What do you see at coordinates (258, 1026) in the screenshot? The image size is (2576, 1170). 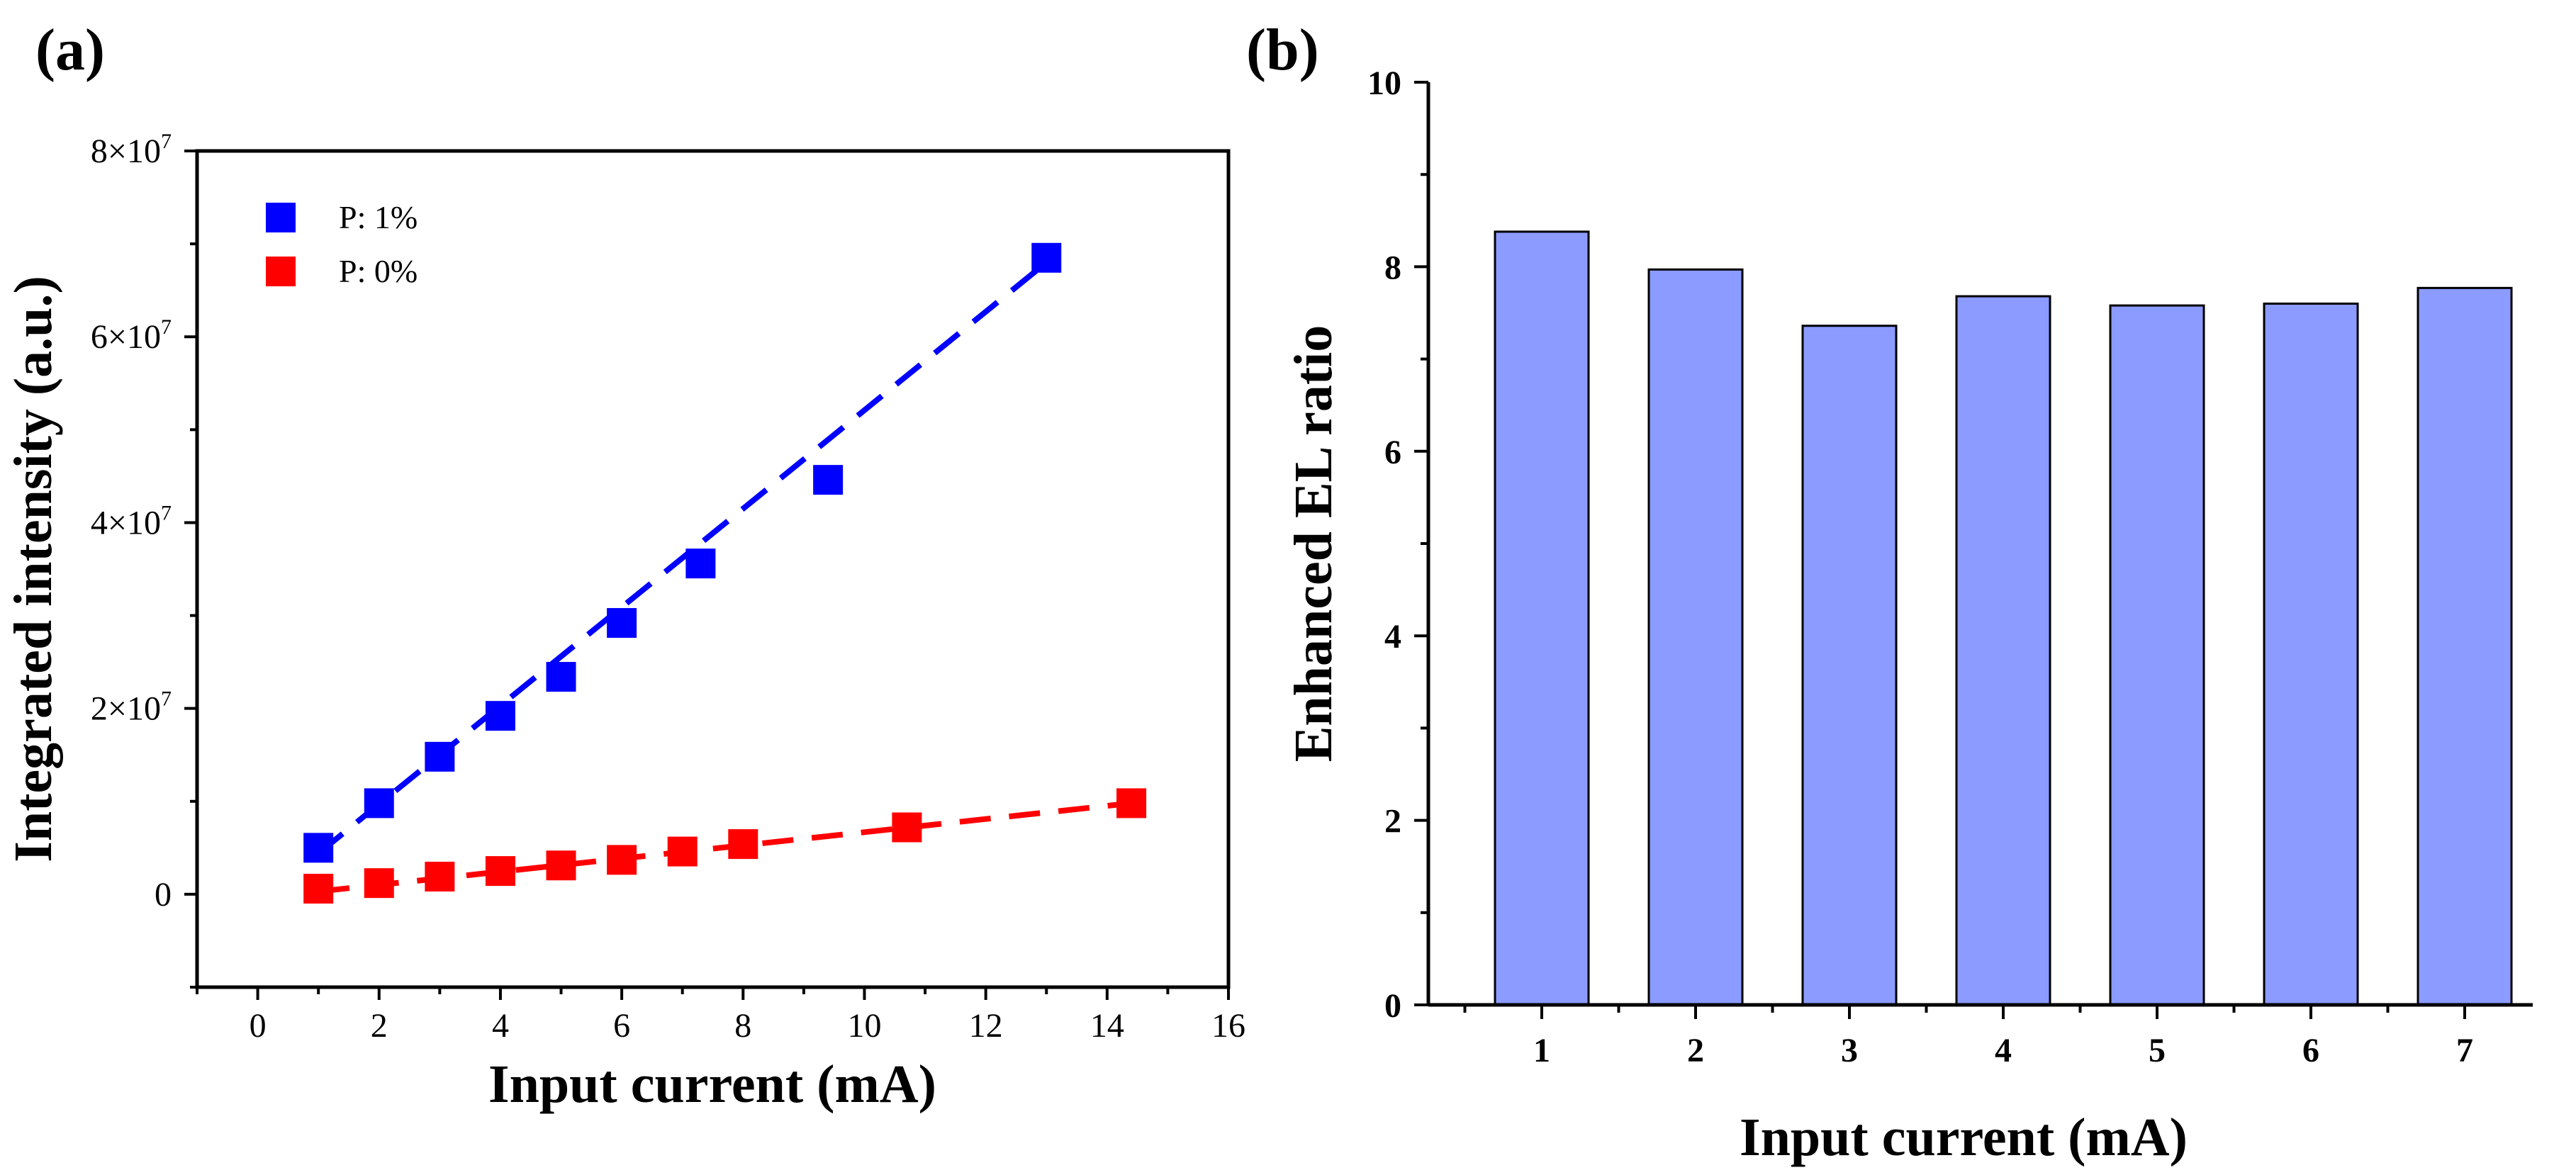 I see `panel-a-x-tick-label-0: 0` at bounding box center [258, 1026].